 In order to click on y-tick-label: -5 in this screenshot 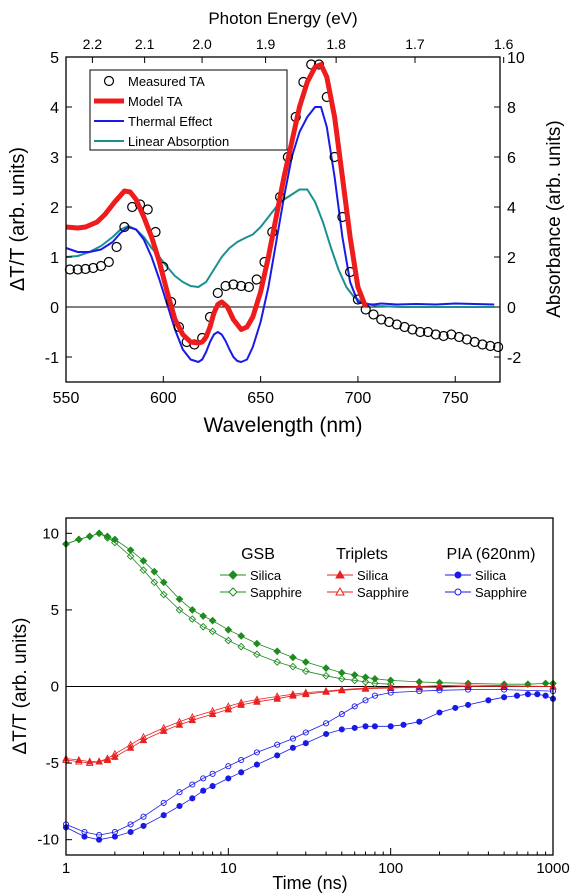, I will do `click(52, 763)`.